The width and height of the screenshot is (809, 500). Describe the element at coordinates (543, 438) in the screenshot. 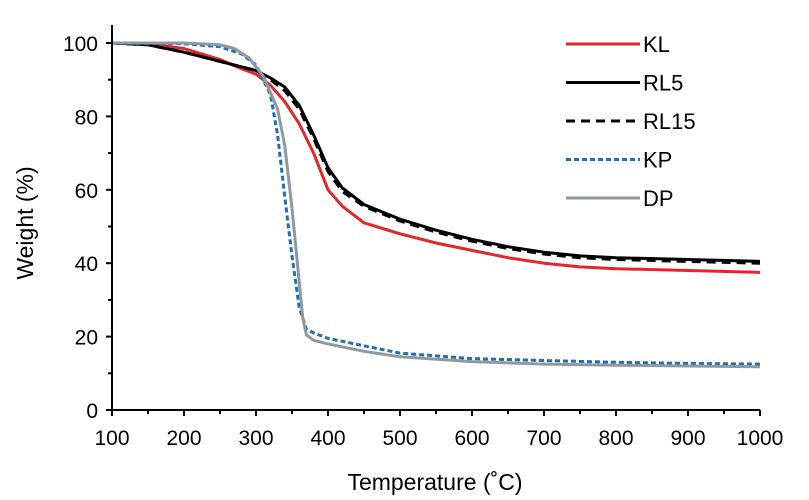

I see `x-tick-label: 700` at that location.